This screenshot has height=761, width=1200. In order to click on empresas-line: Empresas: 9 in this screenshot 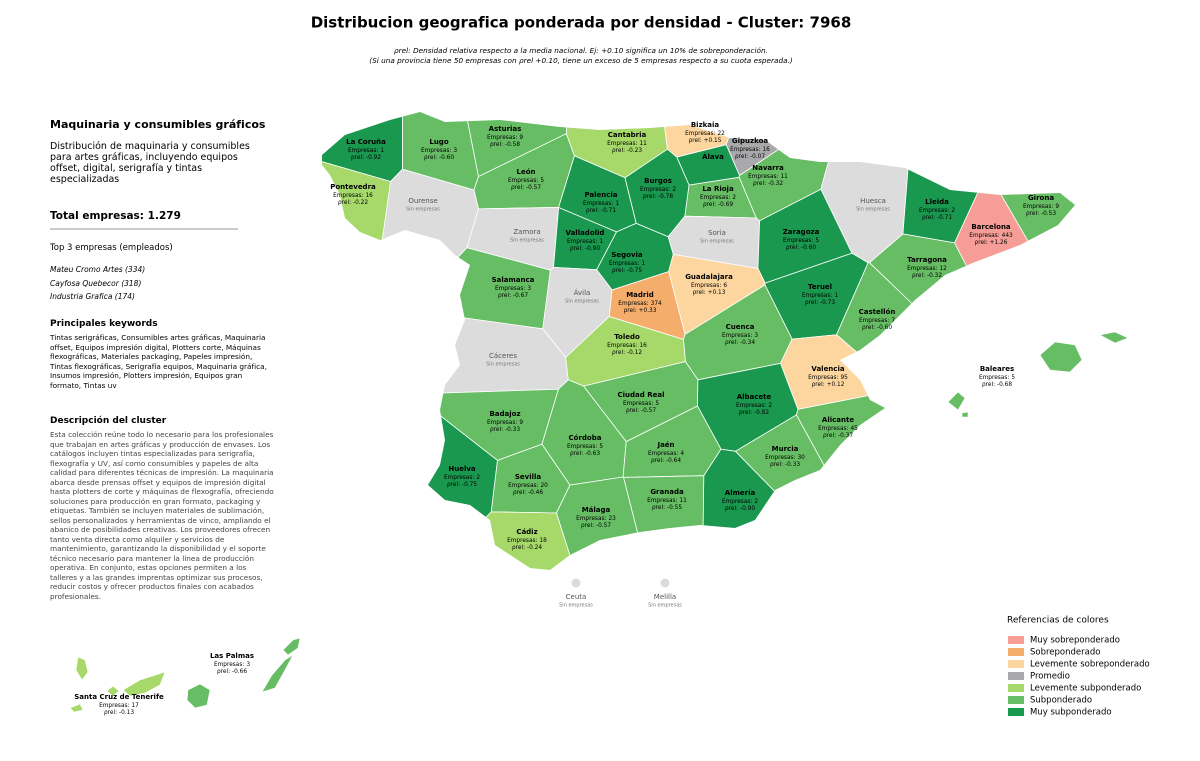, I will do `click(1041, 207)`.